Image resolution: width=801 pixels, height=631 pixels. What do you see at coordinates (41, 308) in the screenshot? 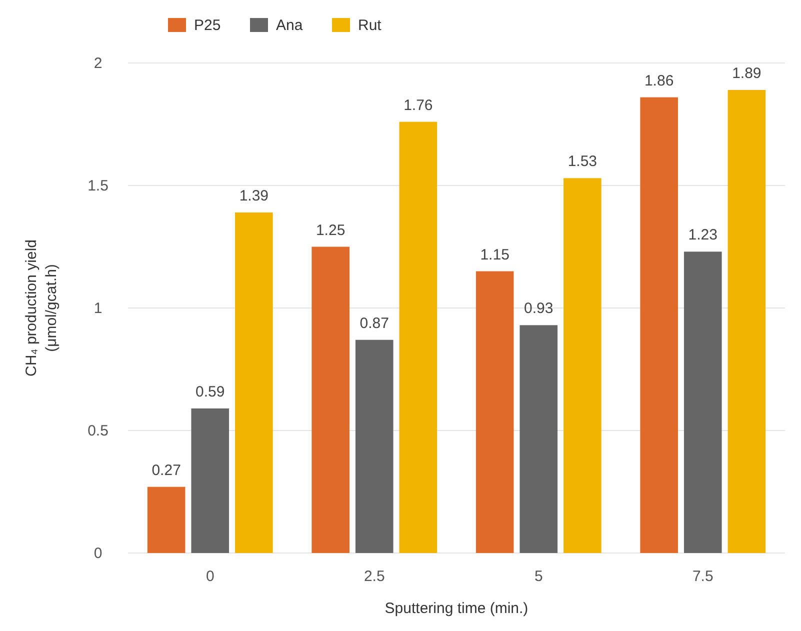
I see `y-axis-title: CH₄ production yield (μmol/gcat.h)` at bounding box center [41, 308].